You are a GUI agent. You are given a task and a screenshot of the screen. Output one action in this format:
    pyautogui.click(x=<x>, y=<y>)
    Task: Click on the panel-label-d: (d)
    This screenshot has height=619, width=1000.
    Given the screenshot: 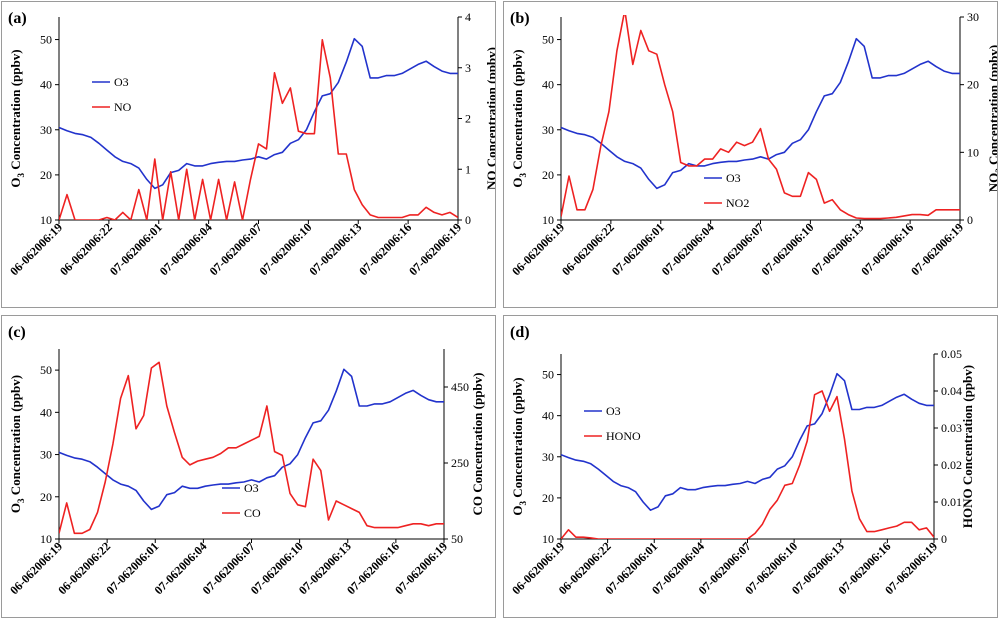 What is the action you would take?
    pyautogui.click(x=520, y=332)
    